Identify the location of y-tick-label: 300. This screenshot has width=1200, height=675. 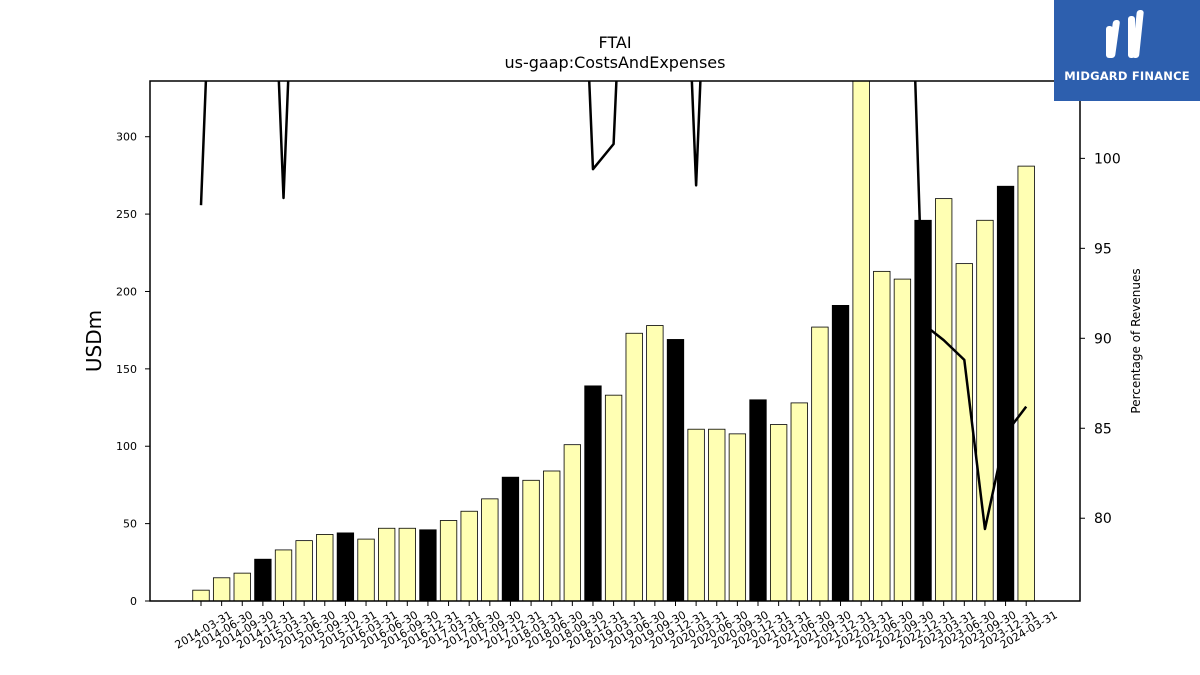
(126, 137).